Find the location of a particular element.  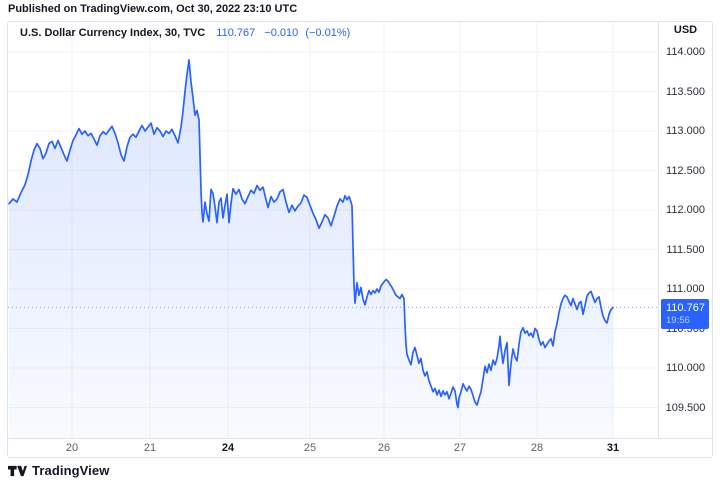

time-axis: 20 21 24 25 26 27 28 31 is located at coordinates (360, 447).